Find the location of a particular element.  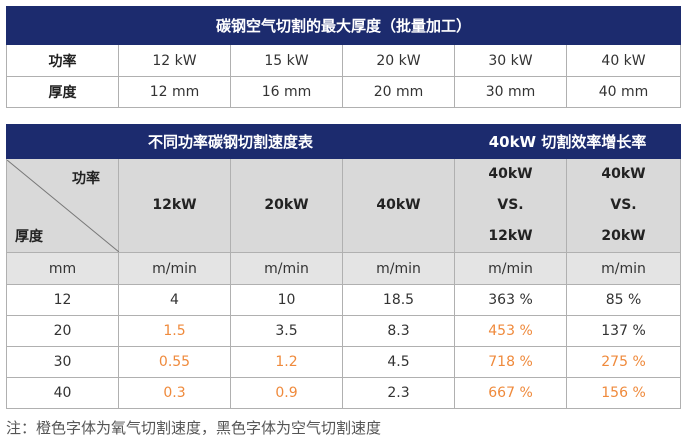

cell: 85 % is located at coordinates (624, 300).